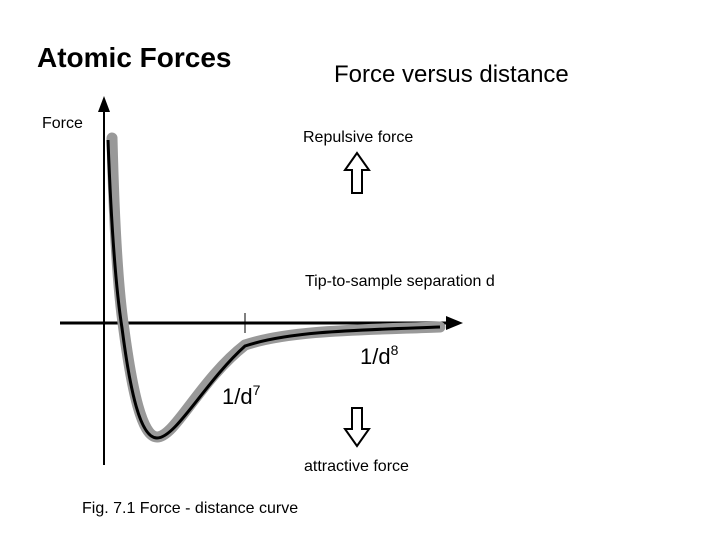 The image size is (720, 540). I want to click on x-axis-label: Tip-to-sample separation d, so click(400, 281).